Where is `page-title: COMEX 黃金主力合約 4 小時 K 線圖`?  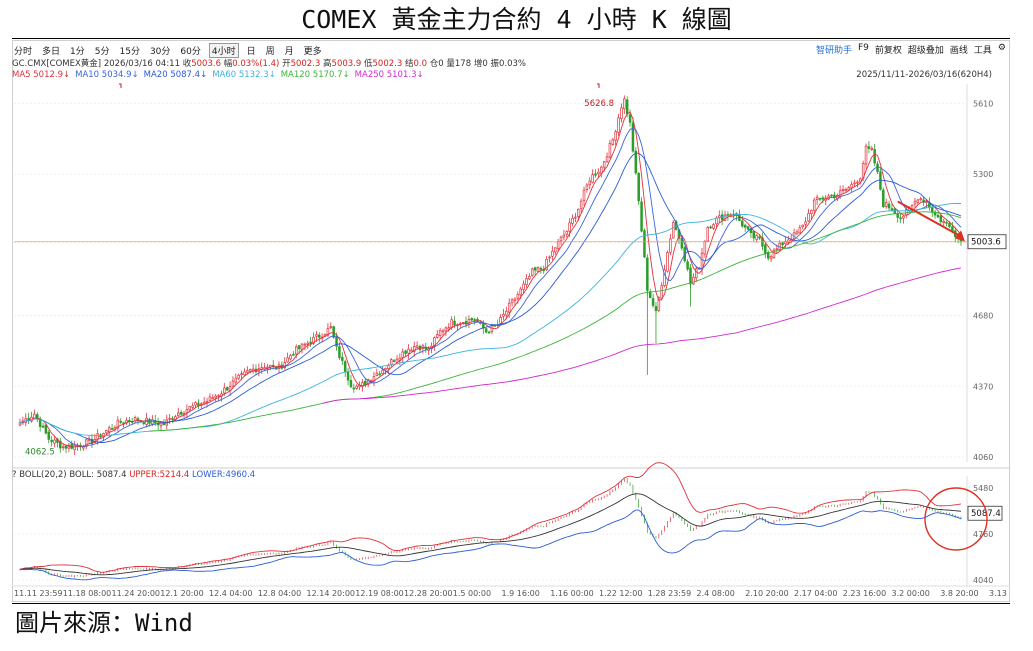
page-title: COMEX 黃金主力合約 4 小時 K 線圖 is located at coordinates (516, 19).